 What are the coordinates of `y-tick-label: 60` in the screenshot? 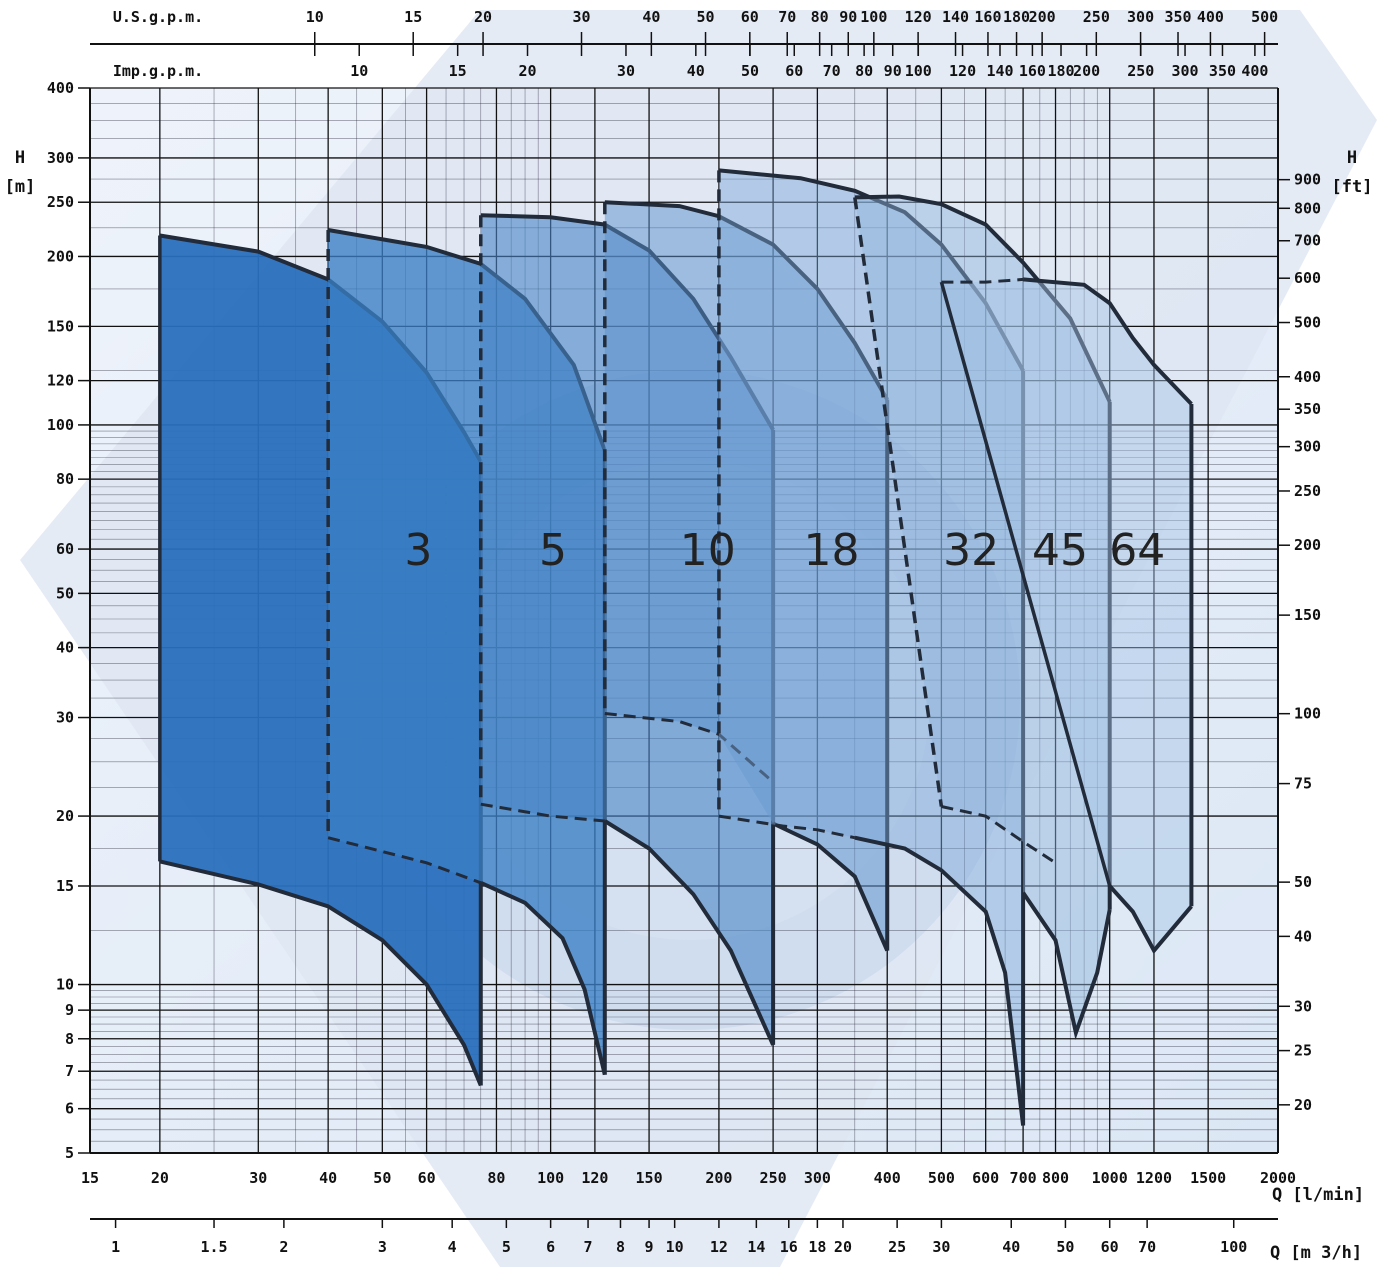 It's located at (65, 549).